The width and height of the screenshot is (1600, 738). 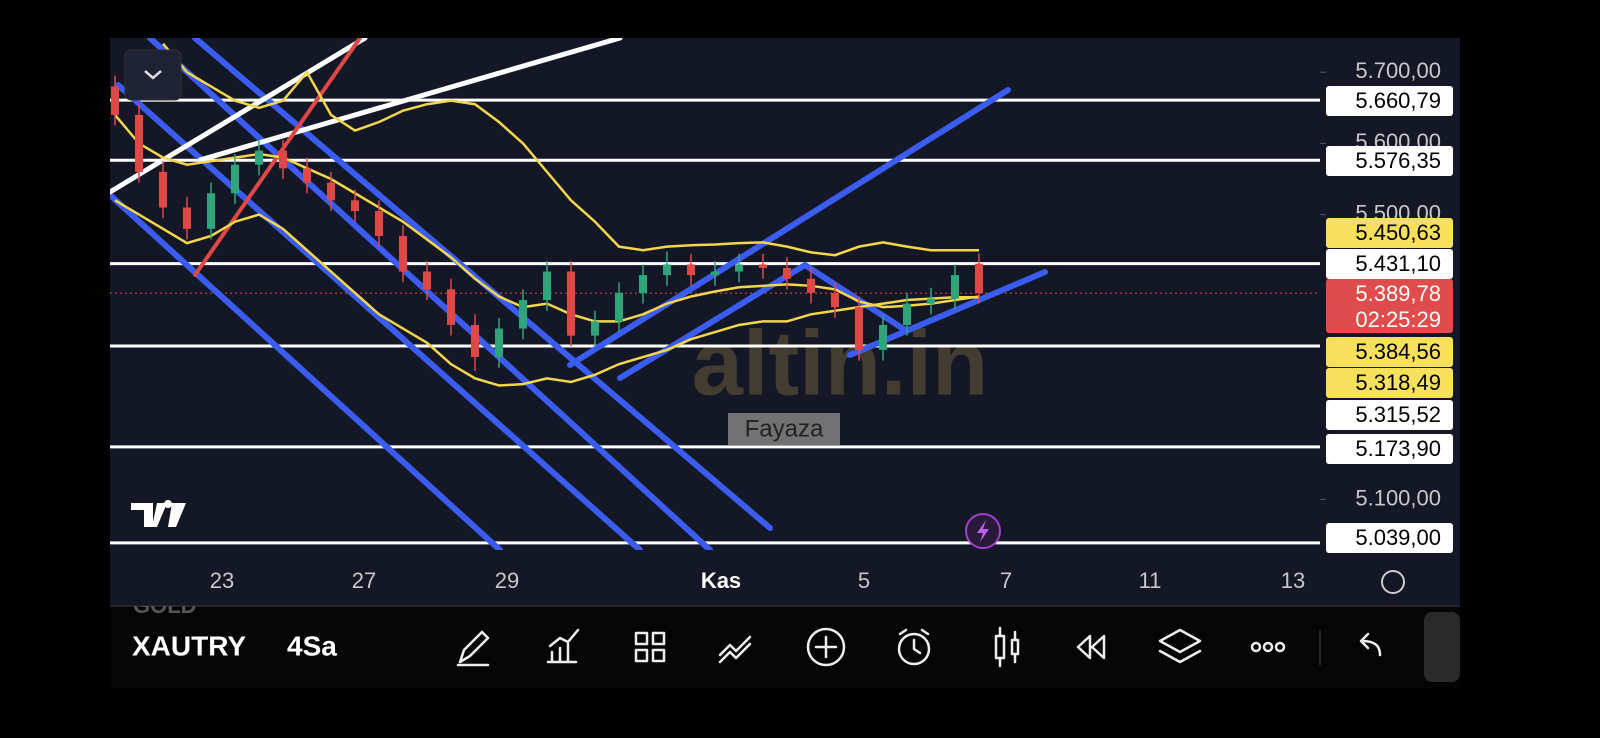 What do you see at coordinates (1393, 582) in the screenshot?
I see `settings-icon` at bounding box center [1393, 582].